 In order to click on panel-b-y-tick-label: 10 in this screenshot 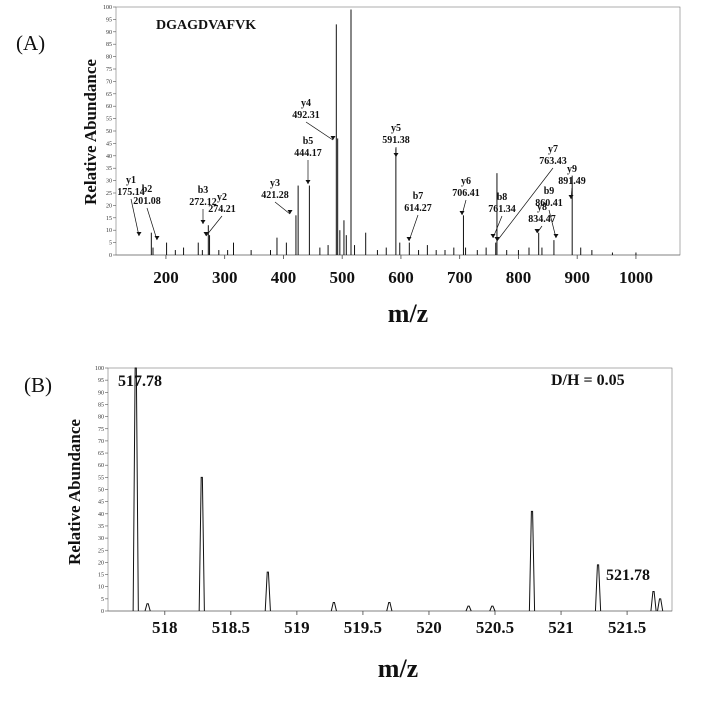, I will do `click(101, 588)`.